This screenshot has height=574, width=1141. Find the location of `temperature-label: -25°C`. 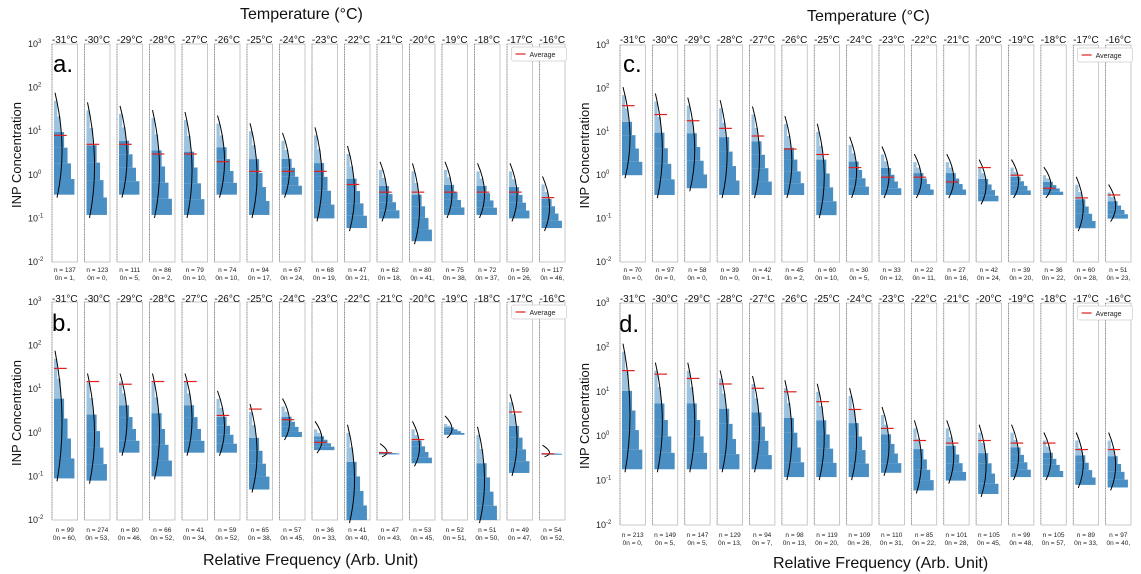

temperature-label: -25°C is located at coordinates (827, 299).